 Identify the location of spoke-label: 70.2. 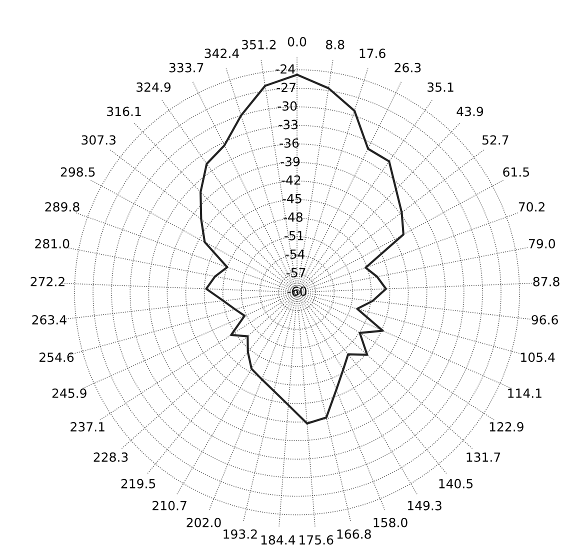
(531, 207).